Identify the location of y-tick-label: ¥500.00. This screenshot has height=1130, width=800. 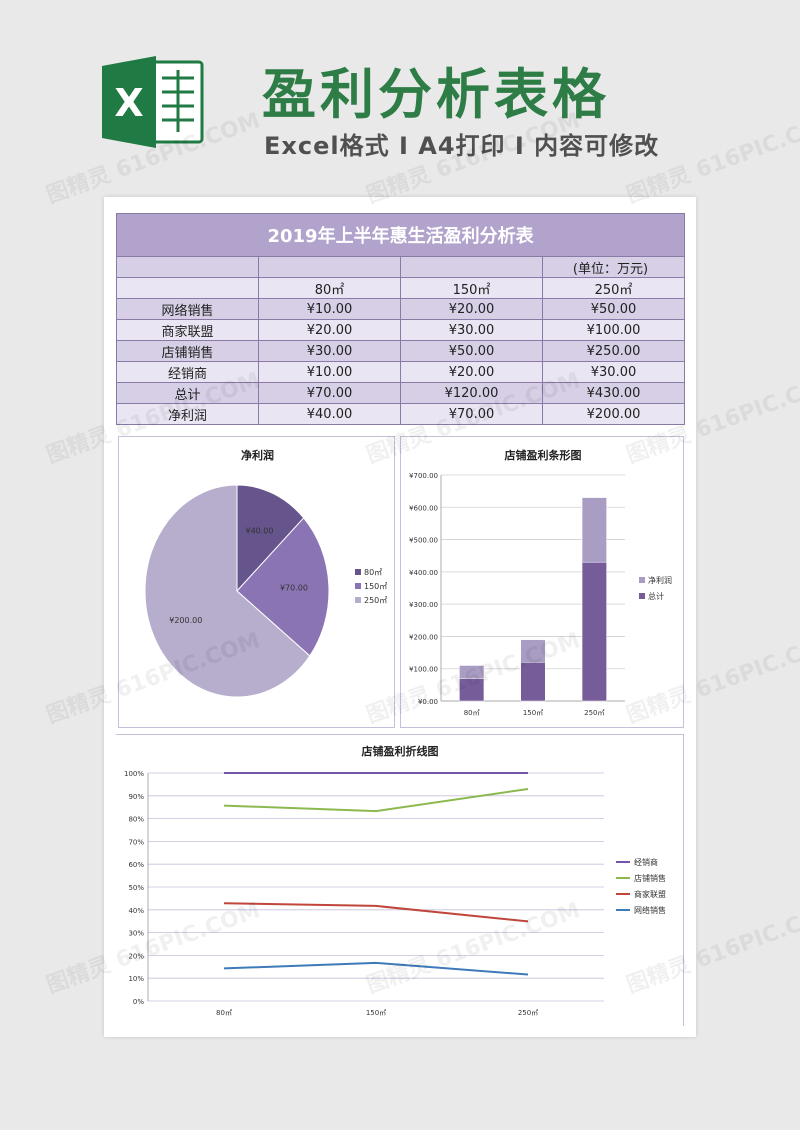
(423, 541).